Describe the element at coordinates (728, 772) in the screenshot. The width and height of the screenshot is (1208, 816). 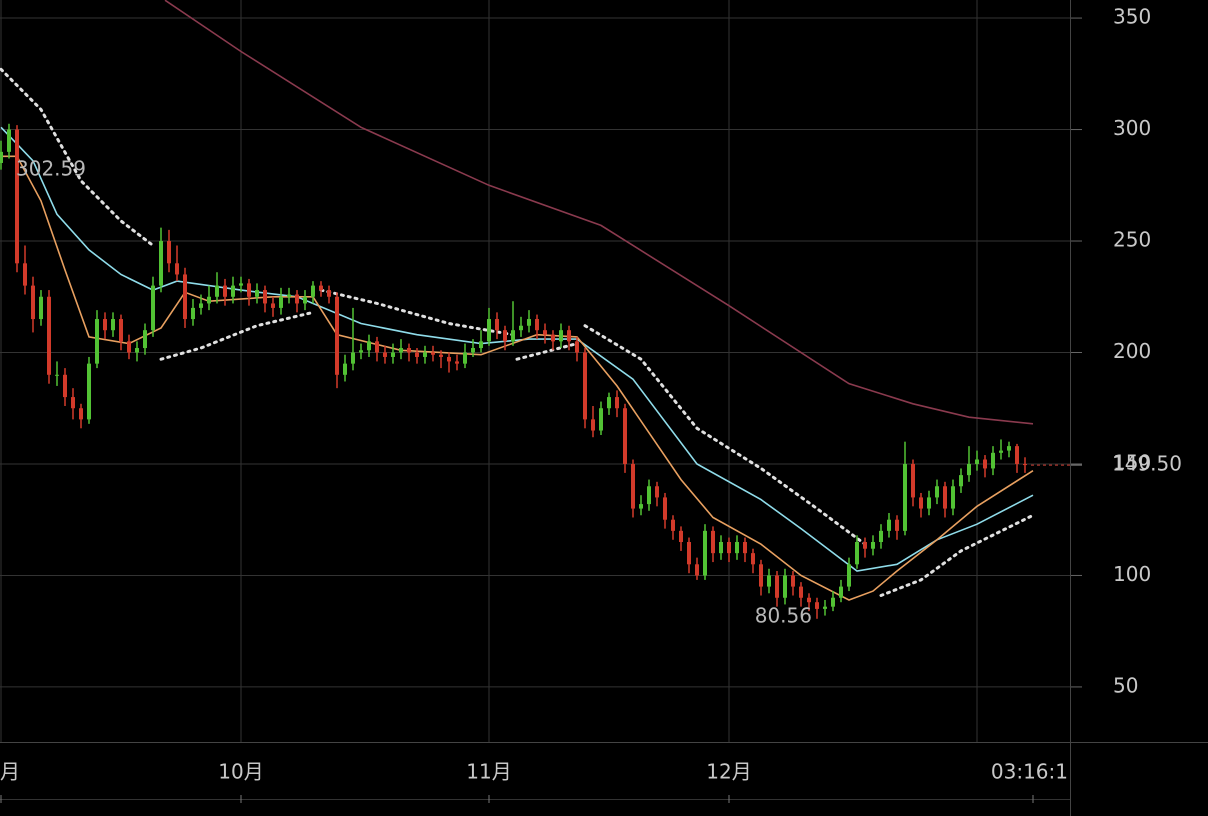
I see `x-tick-label: 12月` at that location.